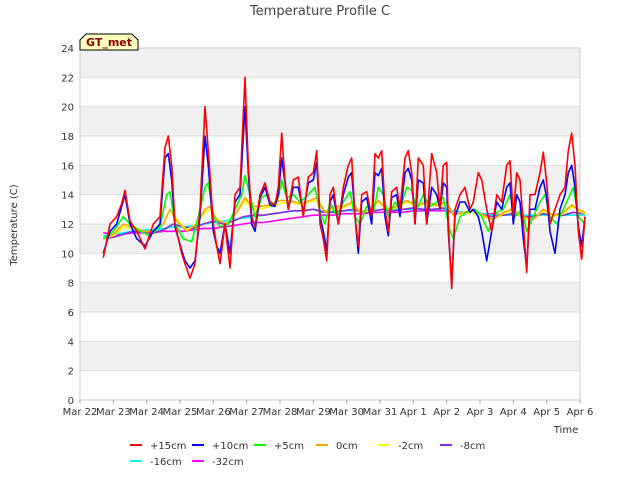  What do you see at coordinates (14, 225) in the screenshot?
I see `y-axis-label: Temperature (C)` at bounding box center [14, 225].